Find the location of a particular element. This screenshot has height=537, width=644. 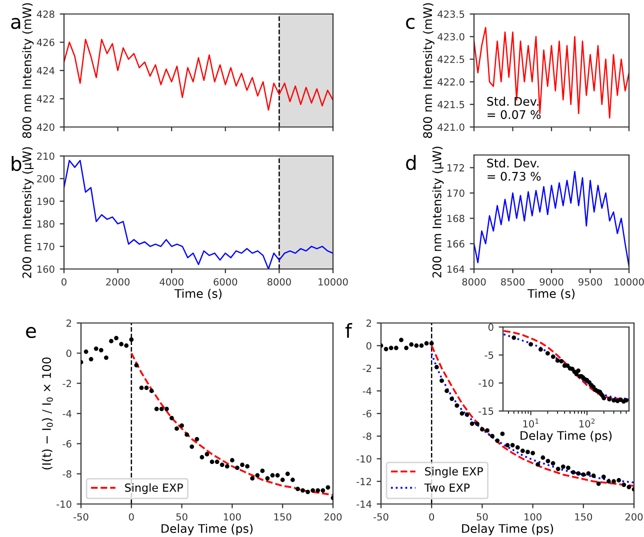

y-tick-label: -12 is located at coordinates (363, 482).